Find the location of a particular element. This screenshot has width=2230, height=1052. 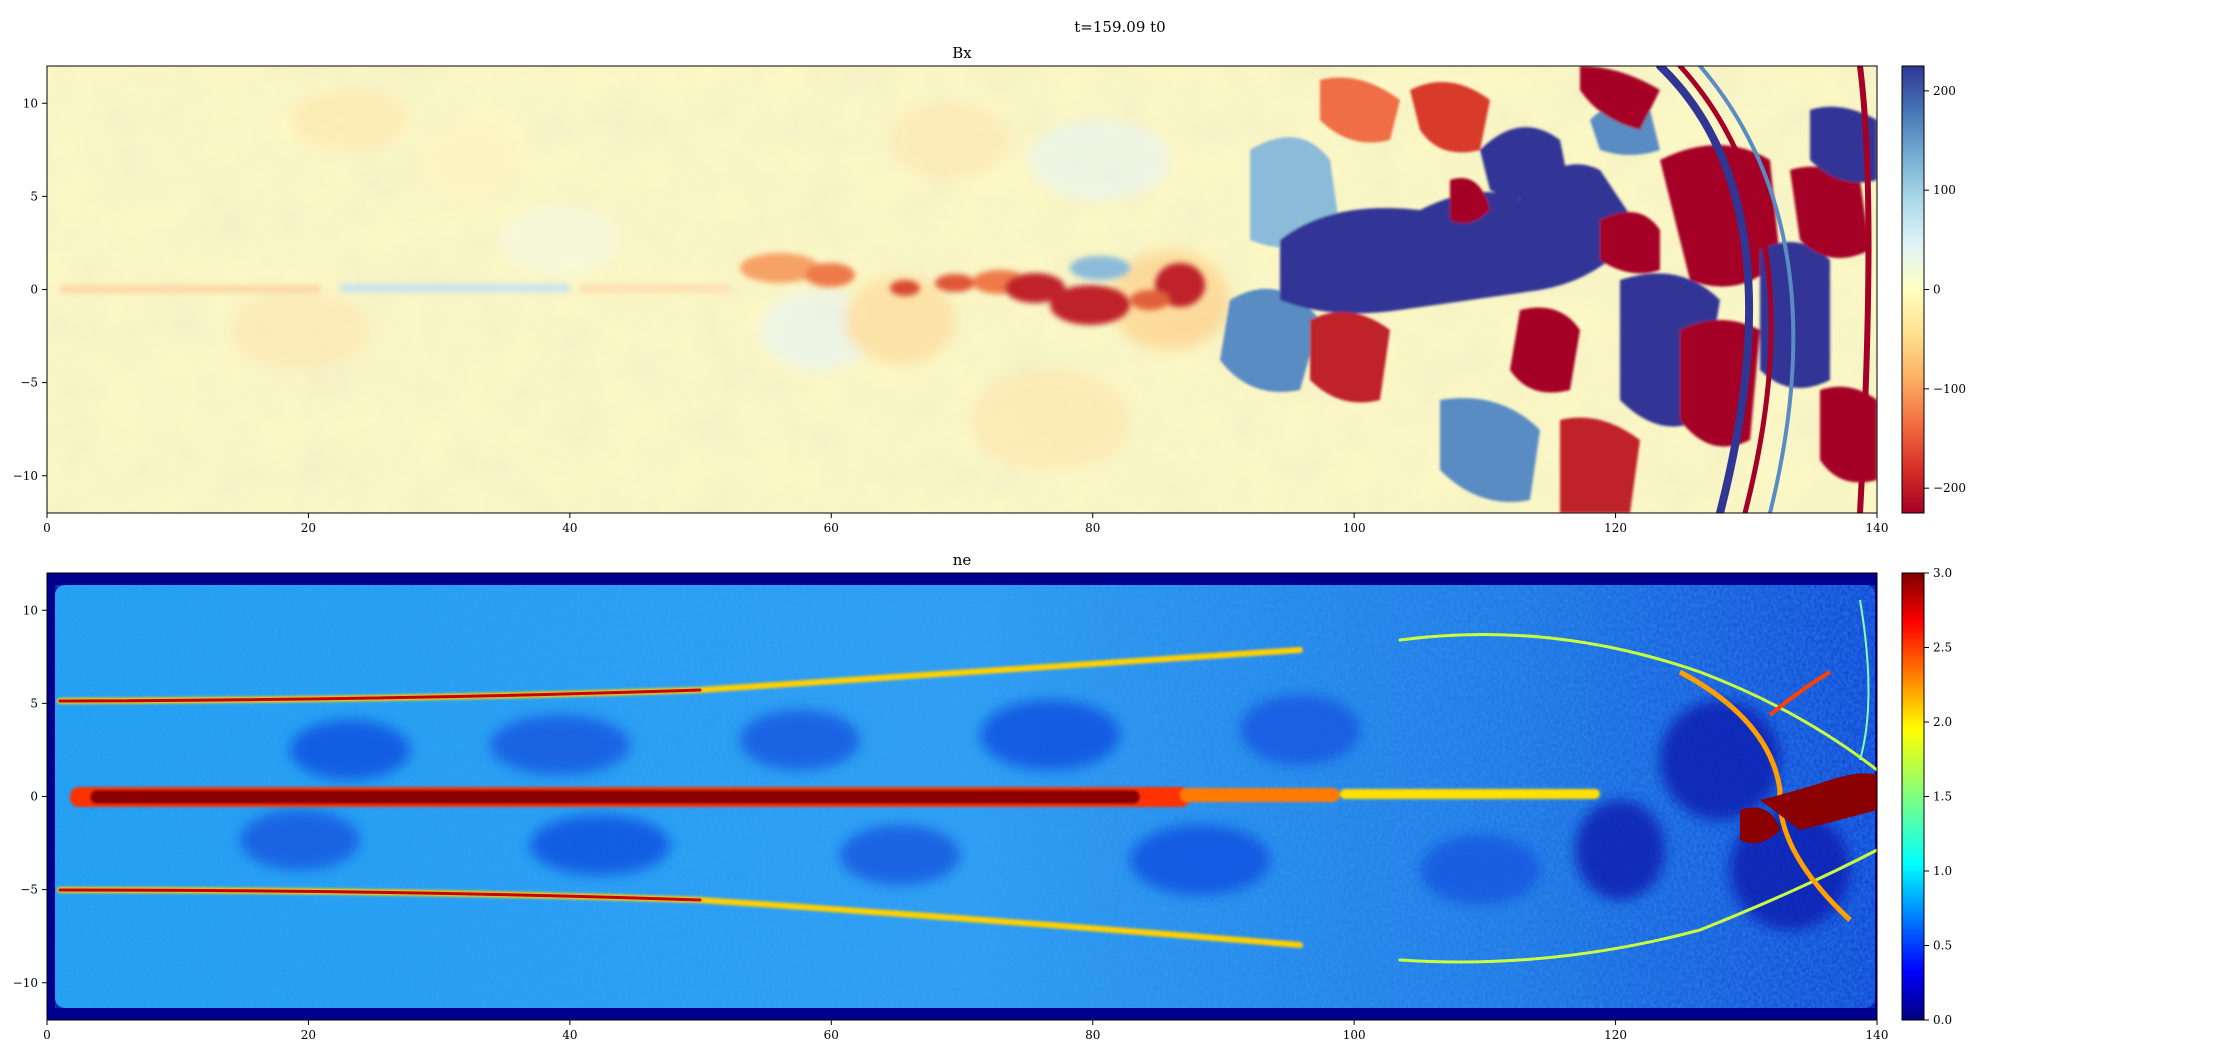

ne-colorbar-axis: 3.0 2.5 2.0 1.5 1.0 0.5 0.0 is located at coordinates (1938, 796).